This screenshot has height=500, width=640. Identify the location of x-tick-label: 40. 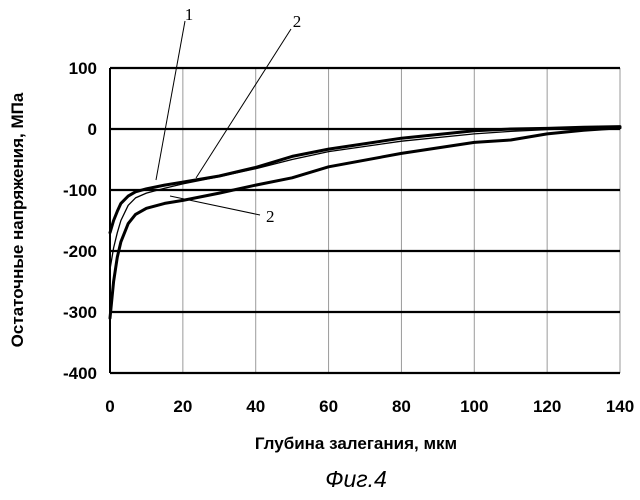
(255, 406).